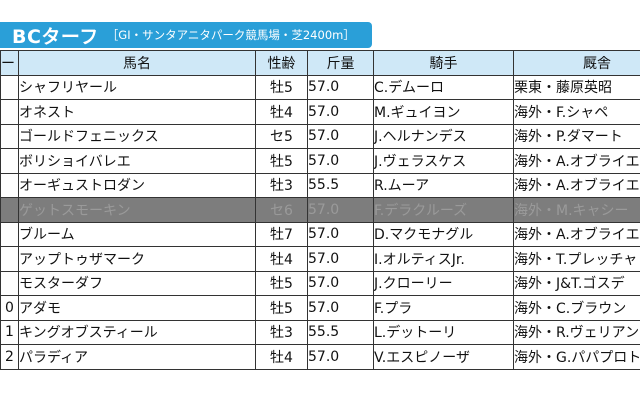  I want to click on jockey-name: L.デットーリ, so click(443, 332).